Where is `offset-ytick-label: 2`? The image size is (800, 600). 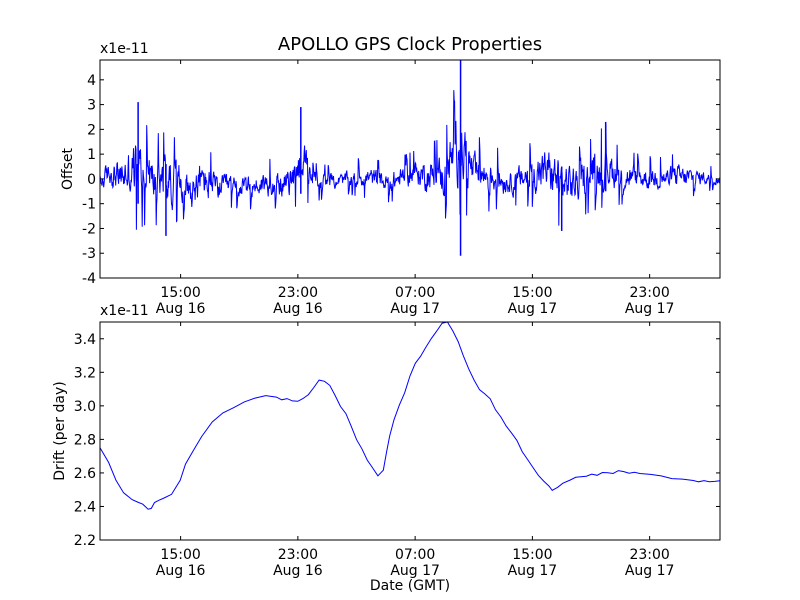 offset-ytick-label: 2 is located at coordinates (91, 130).